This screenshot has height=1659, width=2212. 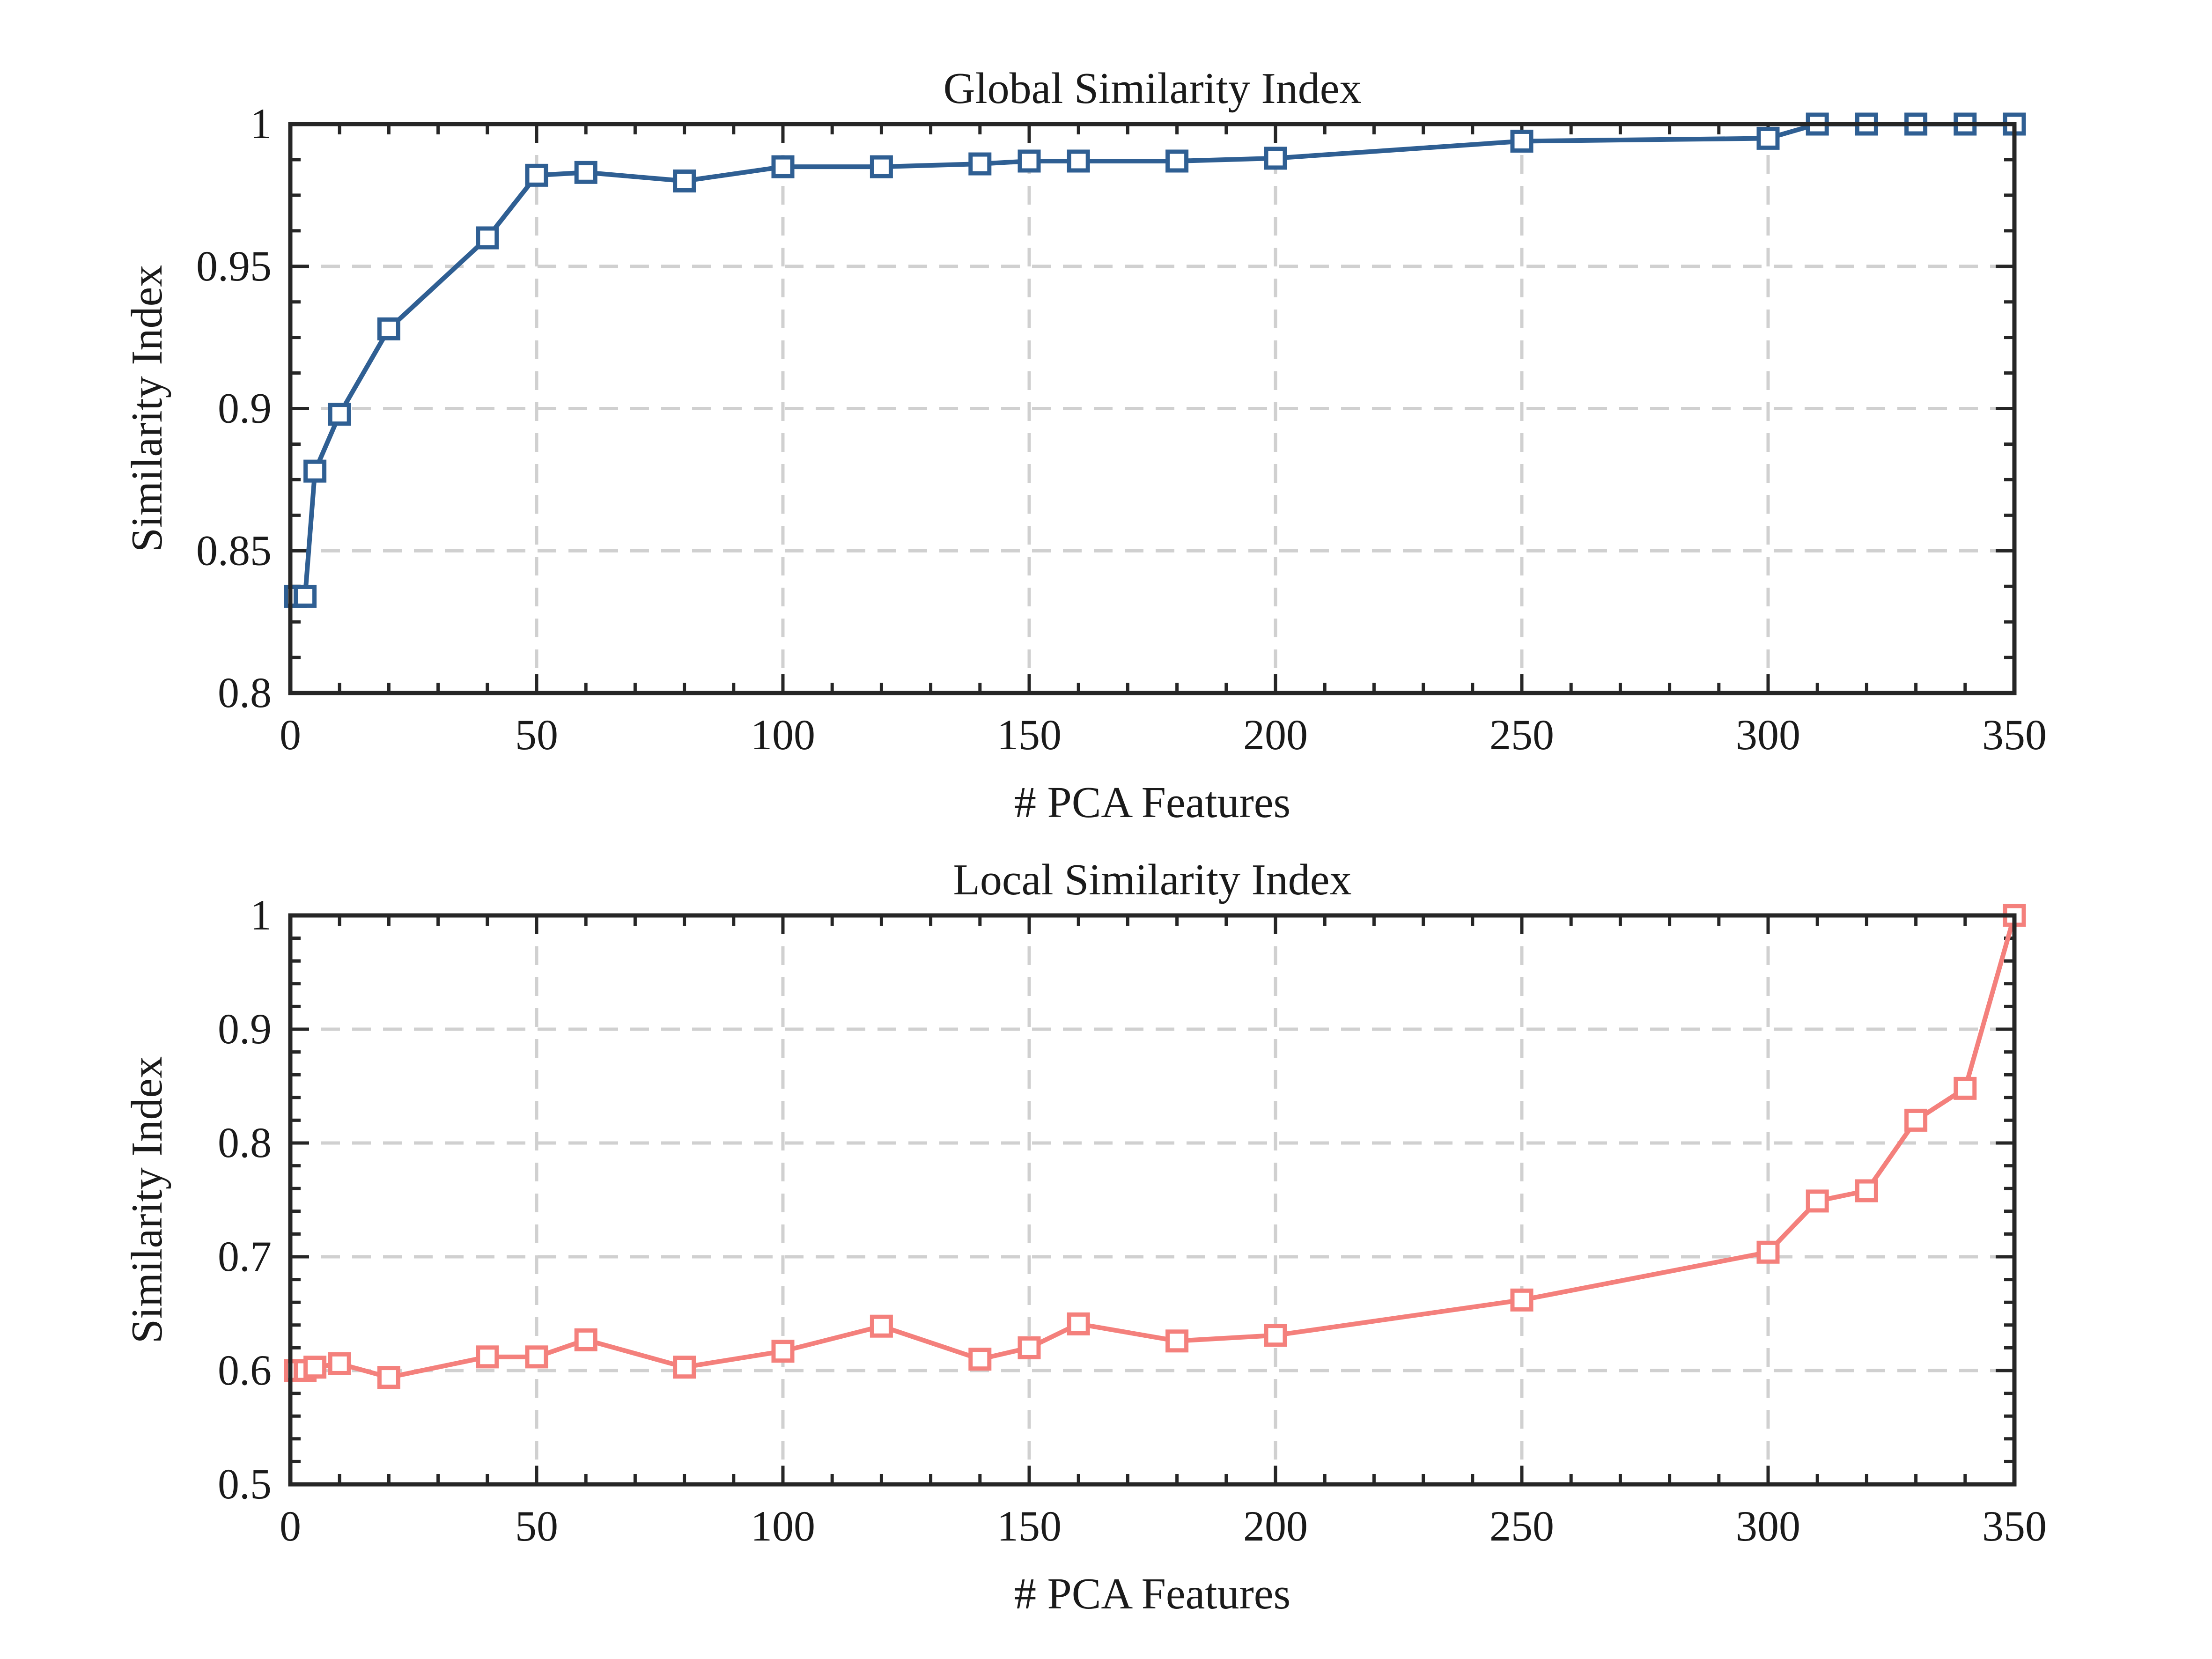 What do you see at coordinates (245, 1256) in the screenshot?
I see `y-tick-label: 0.7` at bounding box center [245, 1256].